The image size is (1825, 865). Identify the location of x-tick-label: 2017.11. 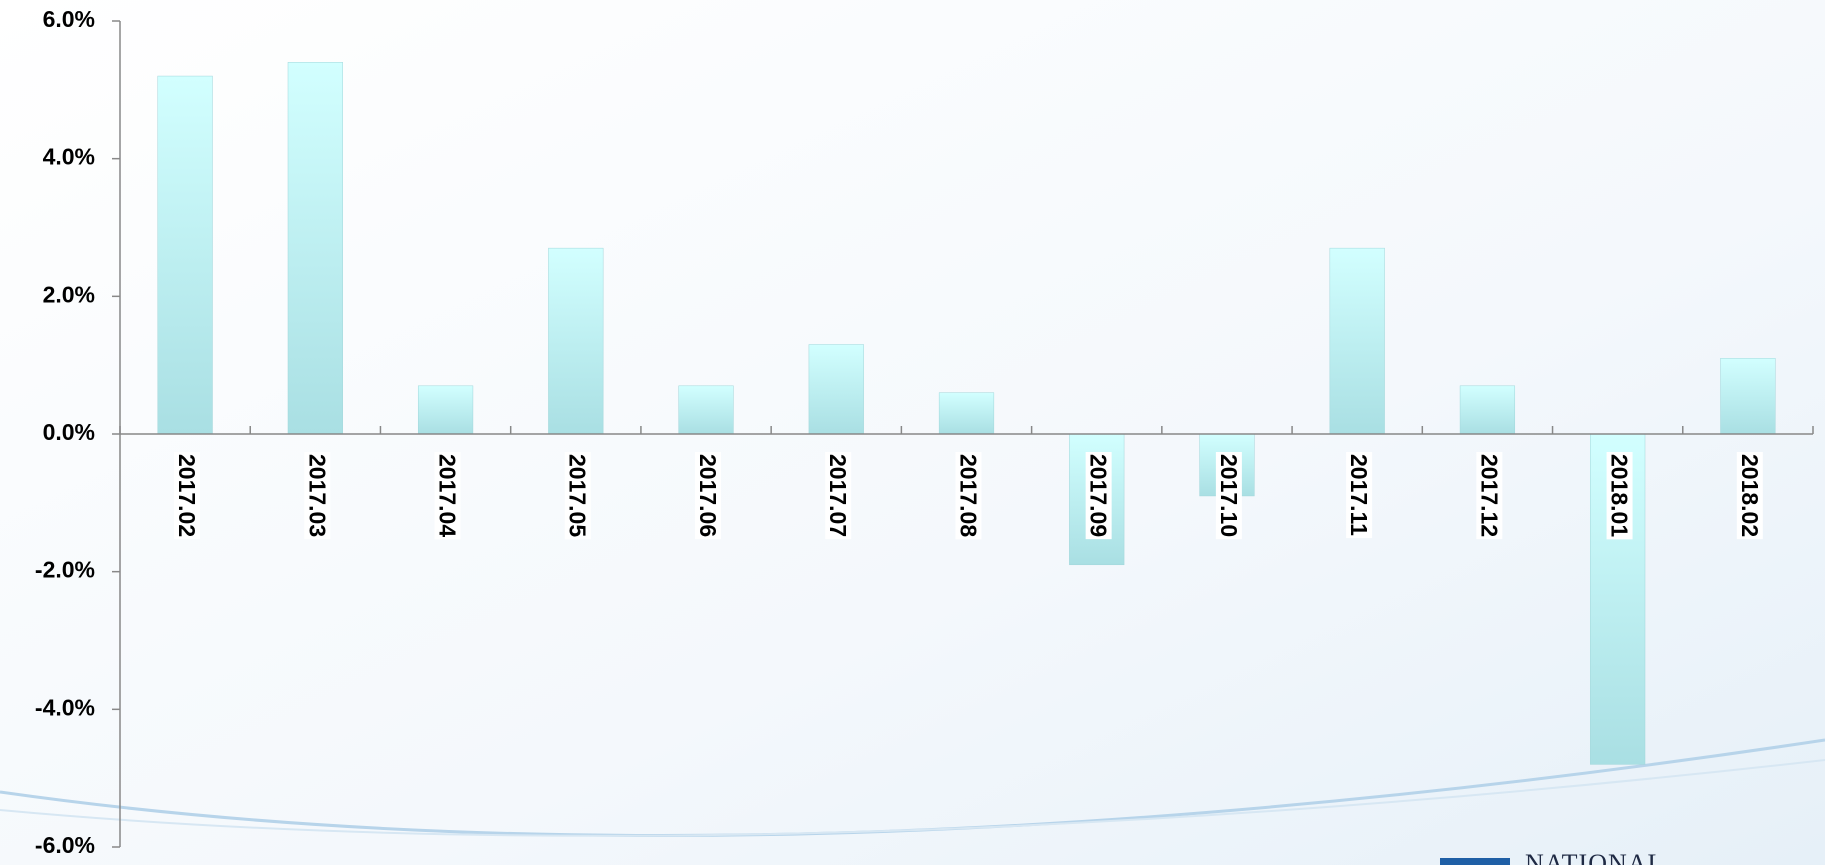
(1359, 495).